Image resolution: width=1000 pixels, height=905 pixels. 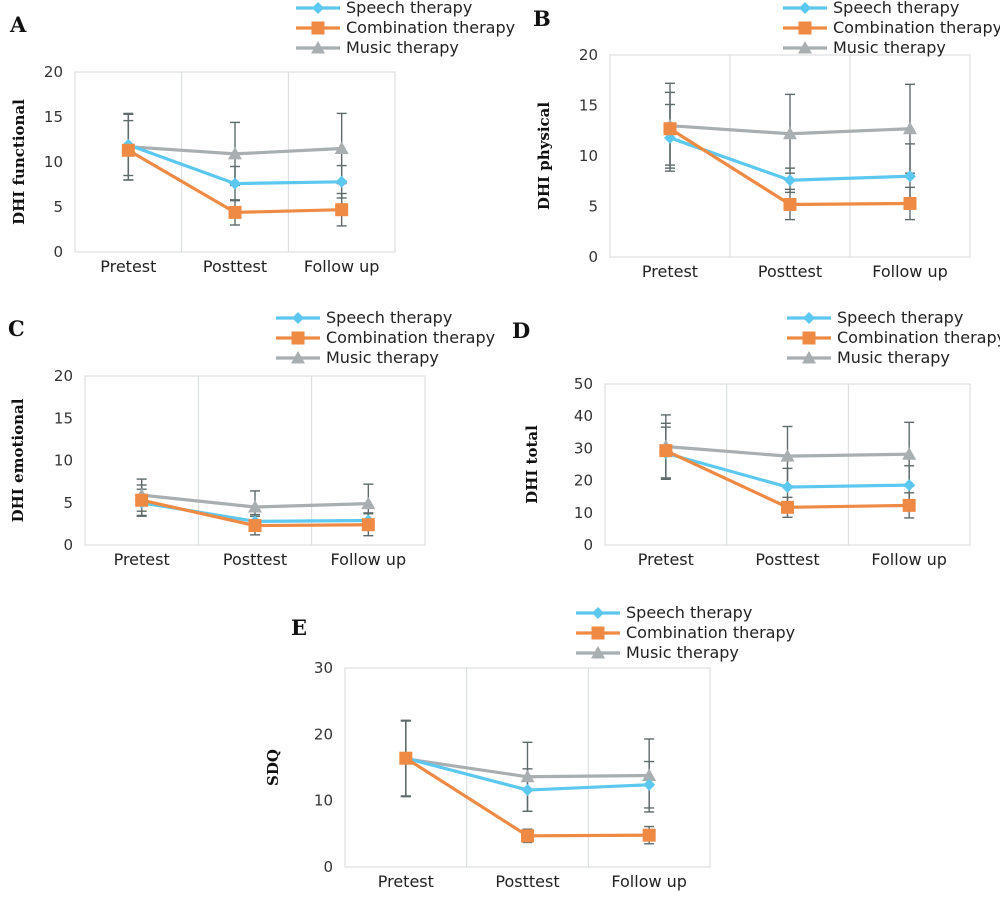 I want to click on y-tick-label: 30, so click(x=323, y=668).